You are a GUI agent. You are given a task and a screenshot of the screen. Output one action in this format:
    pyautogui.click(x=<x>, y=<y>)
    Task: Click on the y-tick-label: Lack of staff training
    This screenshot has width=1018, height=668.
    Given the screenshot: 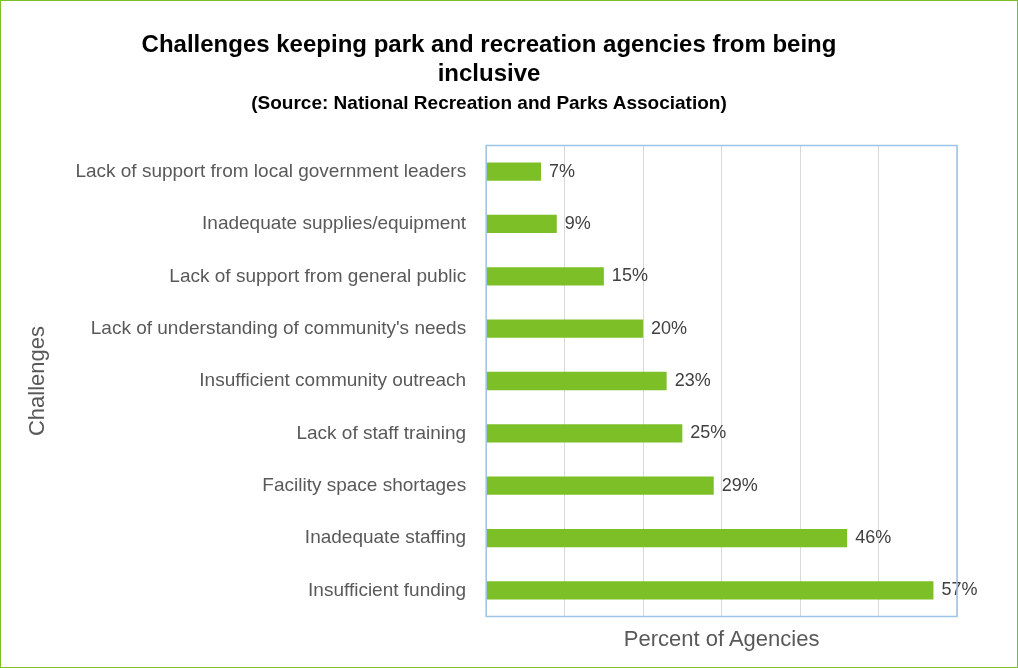 What is the action you would take?
    pyautogui.click(x=381, y=432)
    